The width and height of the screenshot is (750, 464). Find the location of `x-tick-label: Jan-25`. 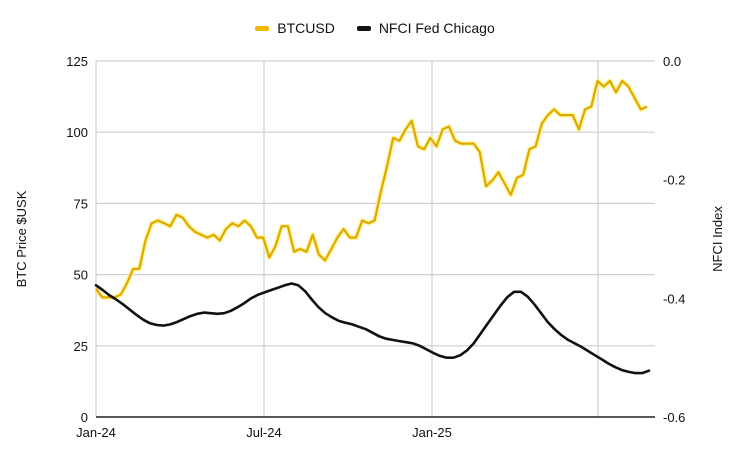

x-tick-label: Jan-25 is located at coordinates (432, 432).